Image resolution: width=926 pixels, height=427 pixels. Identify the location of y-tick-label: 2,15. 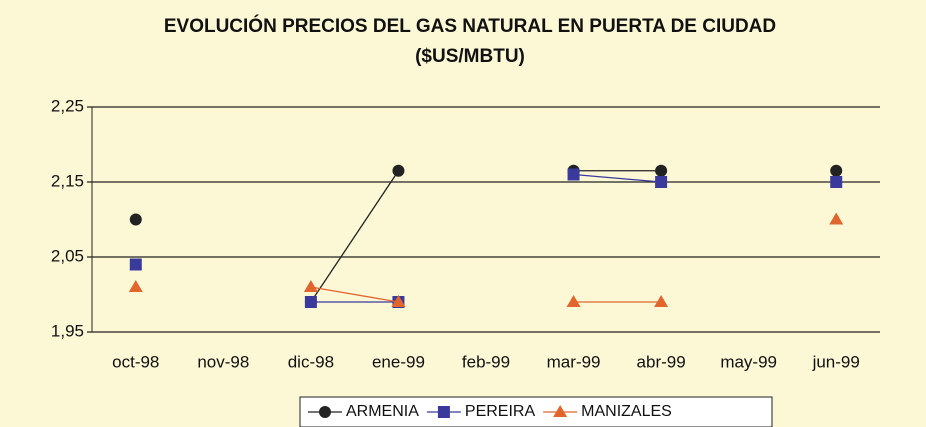
(67, 180).